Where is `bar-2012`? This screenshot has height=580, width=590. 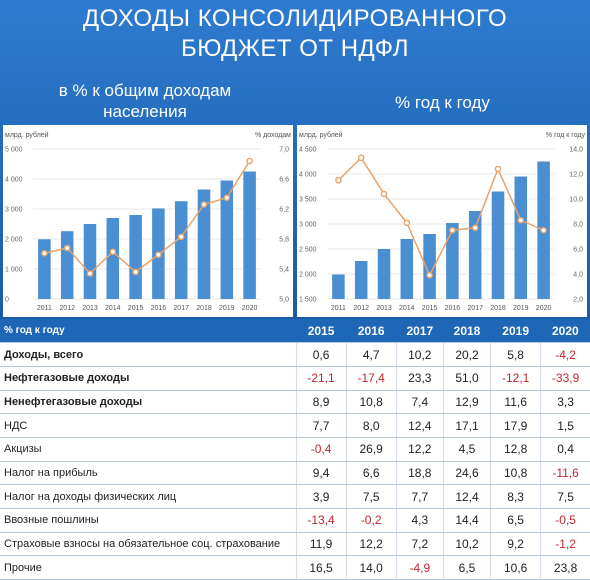 bar-2012 is located at coordinates (361, 280).